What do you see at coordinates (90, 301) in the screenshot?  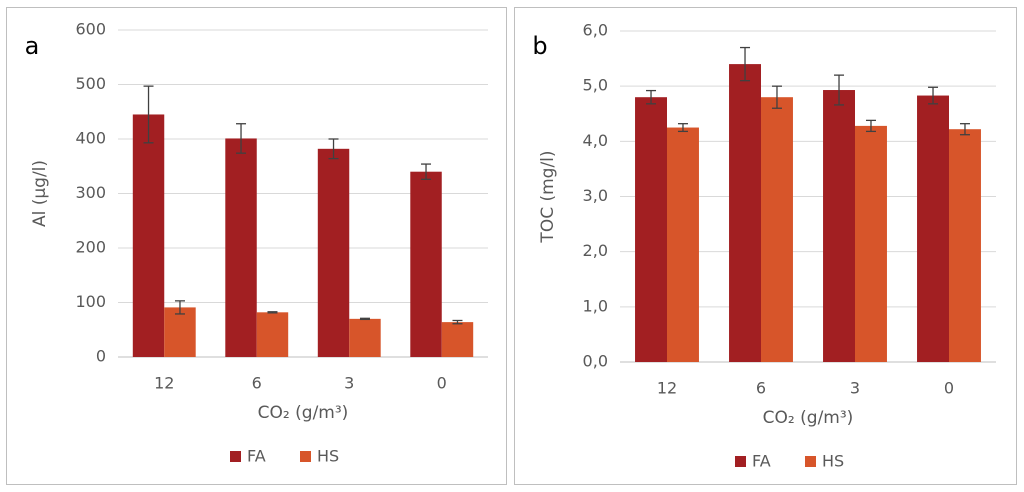 I see `y-tick-label: 100` at bounding box center [90, 301].